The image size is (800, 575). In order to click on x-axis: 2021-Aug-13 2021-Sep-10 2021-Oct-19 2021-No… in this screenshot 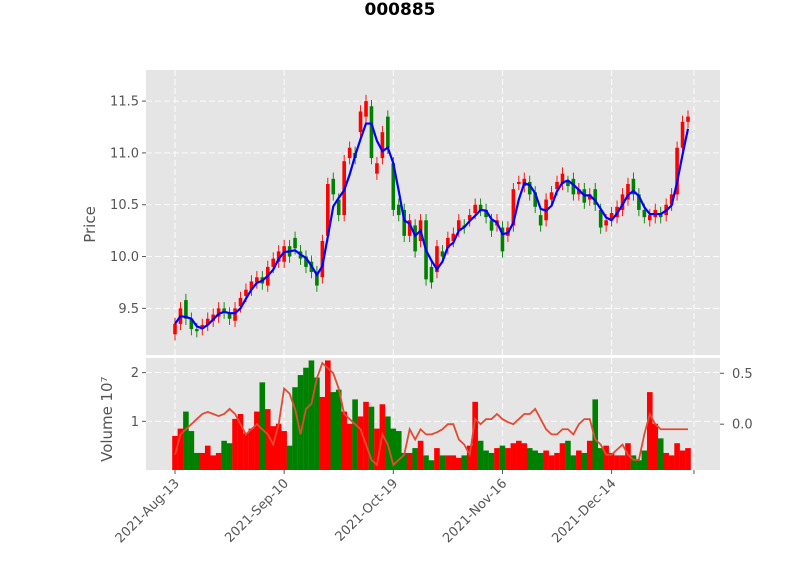, I will do `click(404, 508)`.